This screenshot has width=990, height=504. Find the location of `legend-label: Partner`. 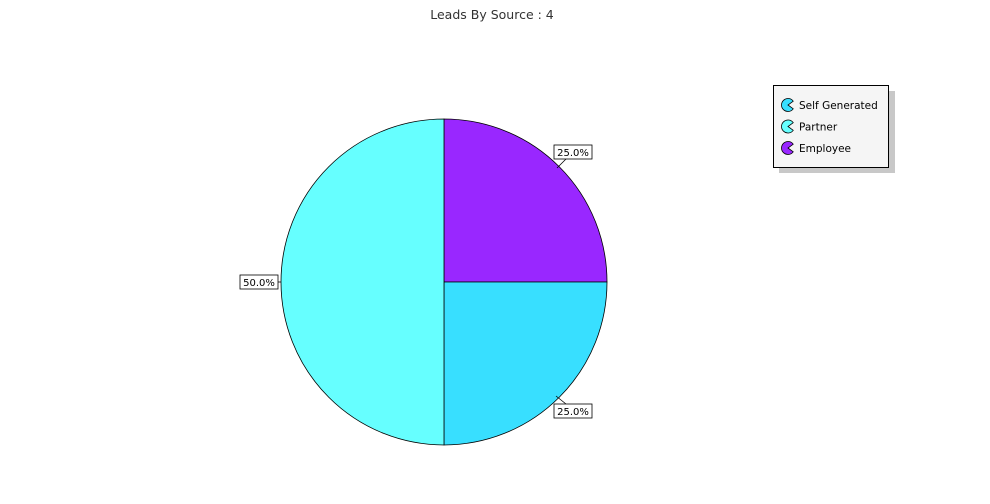

legend-label: Partner is located at coordinates (818, 128).